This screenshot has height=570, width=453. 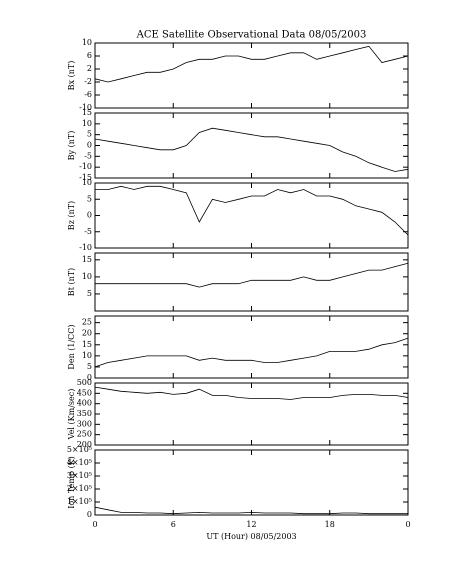 I want to click on y-axis-label: Den (1/CC), so click(x=71, y=346).